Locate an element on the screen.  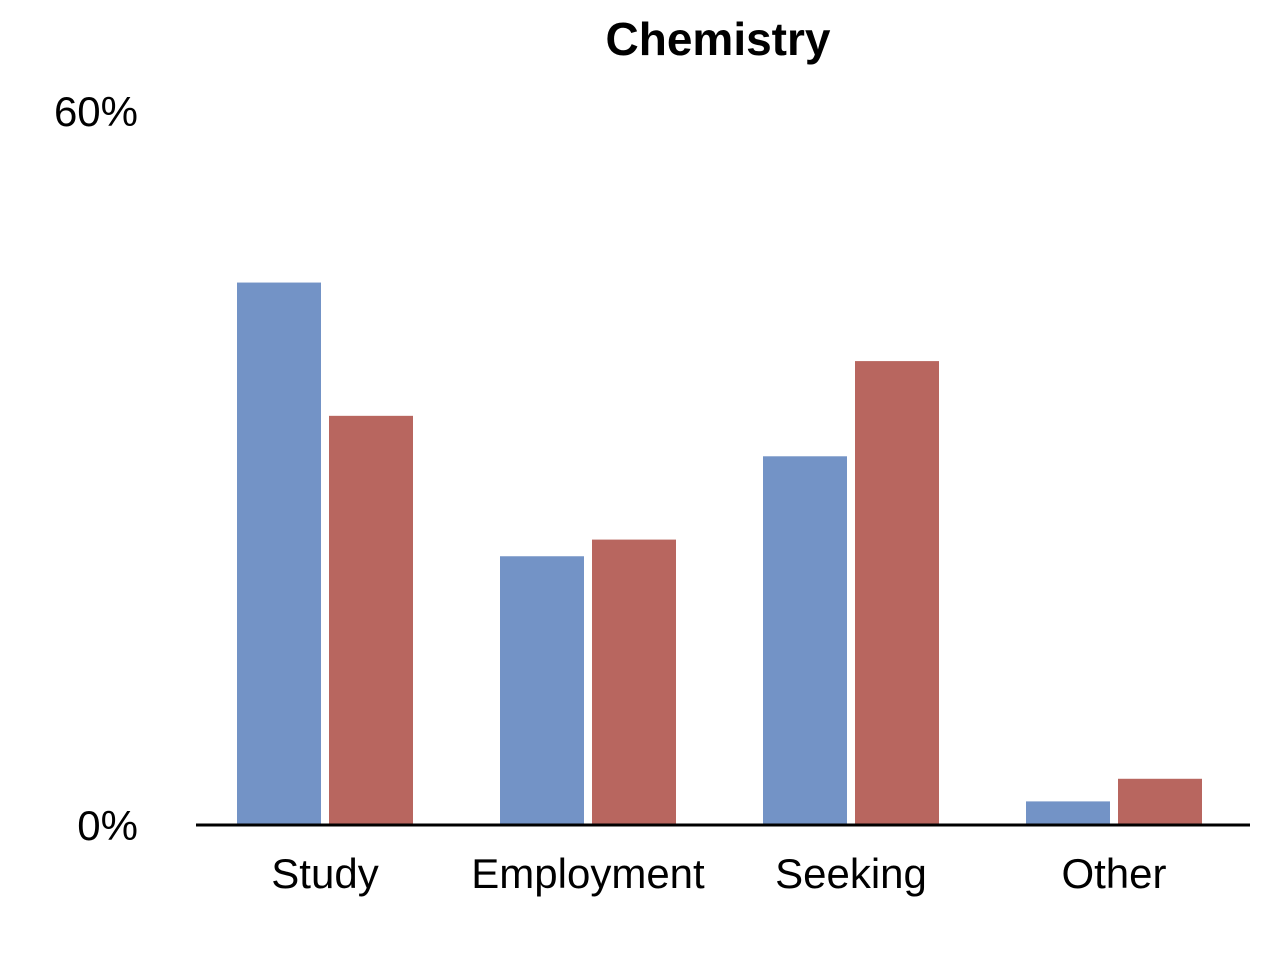
bar-series-1-study is located at coordinates (279, 553).